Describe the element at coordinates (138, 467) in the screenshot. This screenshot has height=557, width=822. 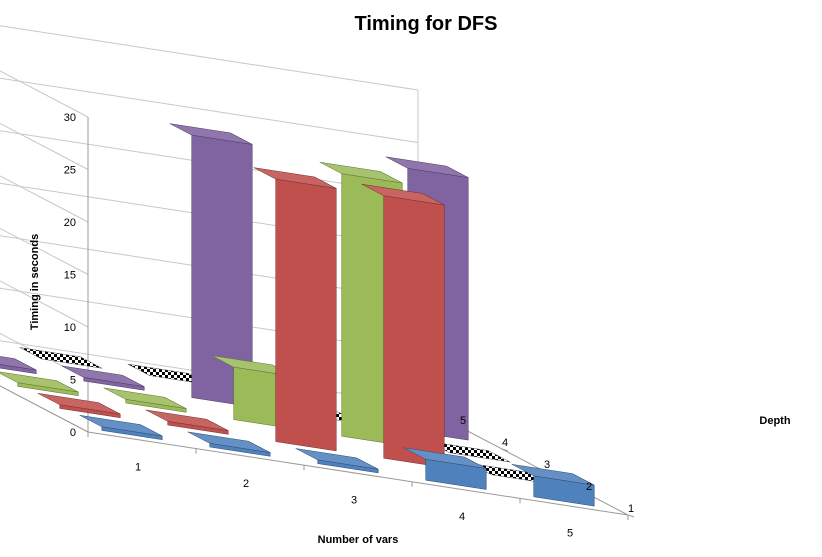
I see `x-tick-label: 1` at that location.